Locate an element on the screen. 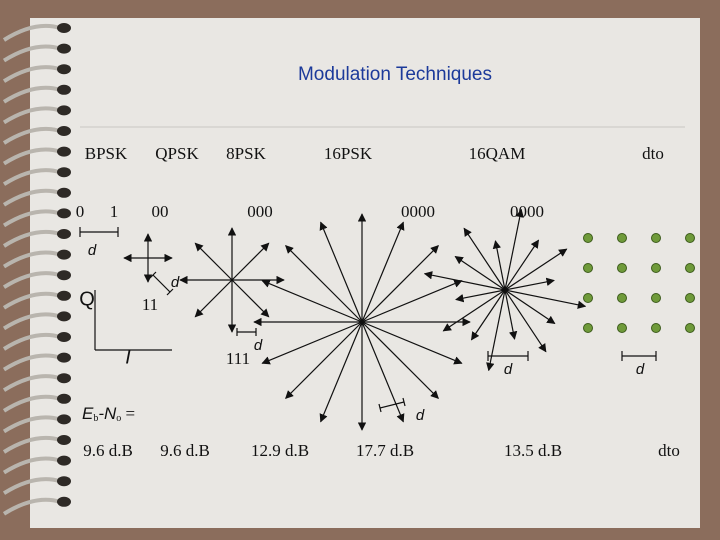 Image resolution: width=720 pixels, height=540 pixels. bit-label: 000 is located at coordinates (260, 211).